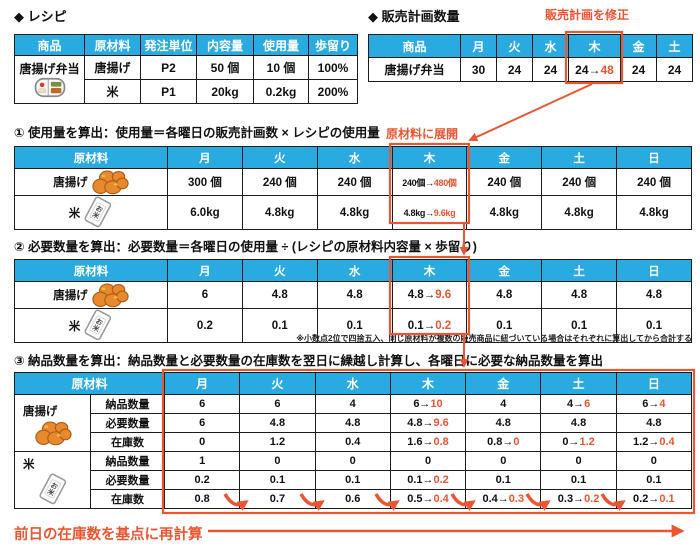 This screenshot has height=547, width=700. I want to click on day-value-cell: 6.0kg, so click(205, 212).